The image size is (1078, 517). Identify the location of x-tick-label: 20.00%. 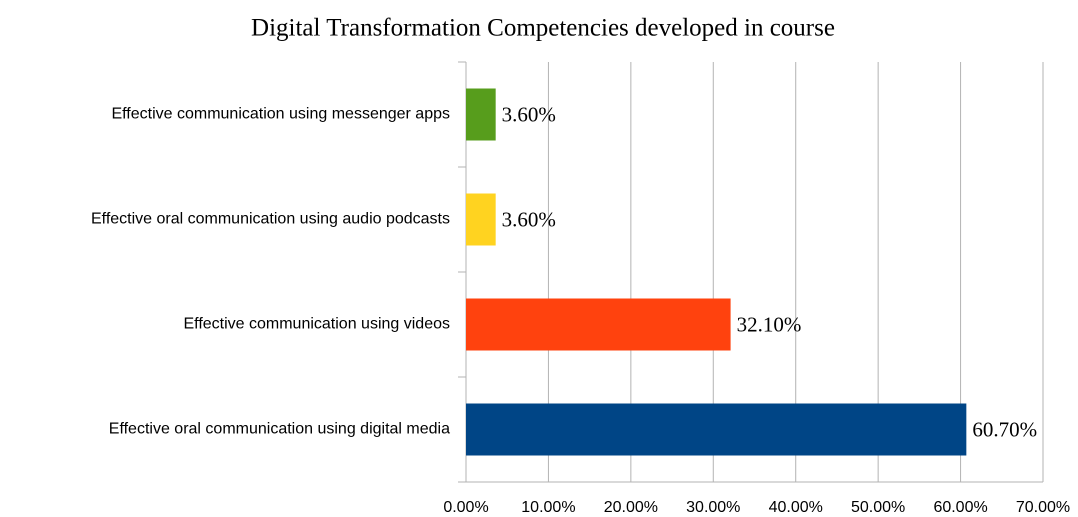
(631, 507).